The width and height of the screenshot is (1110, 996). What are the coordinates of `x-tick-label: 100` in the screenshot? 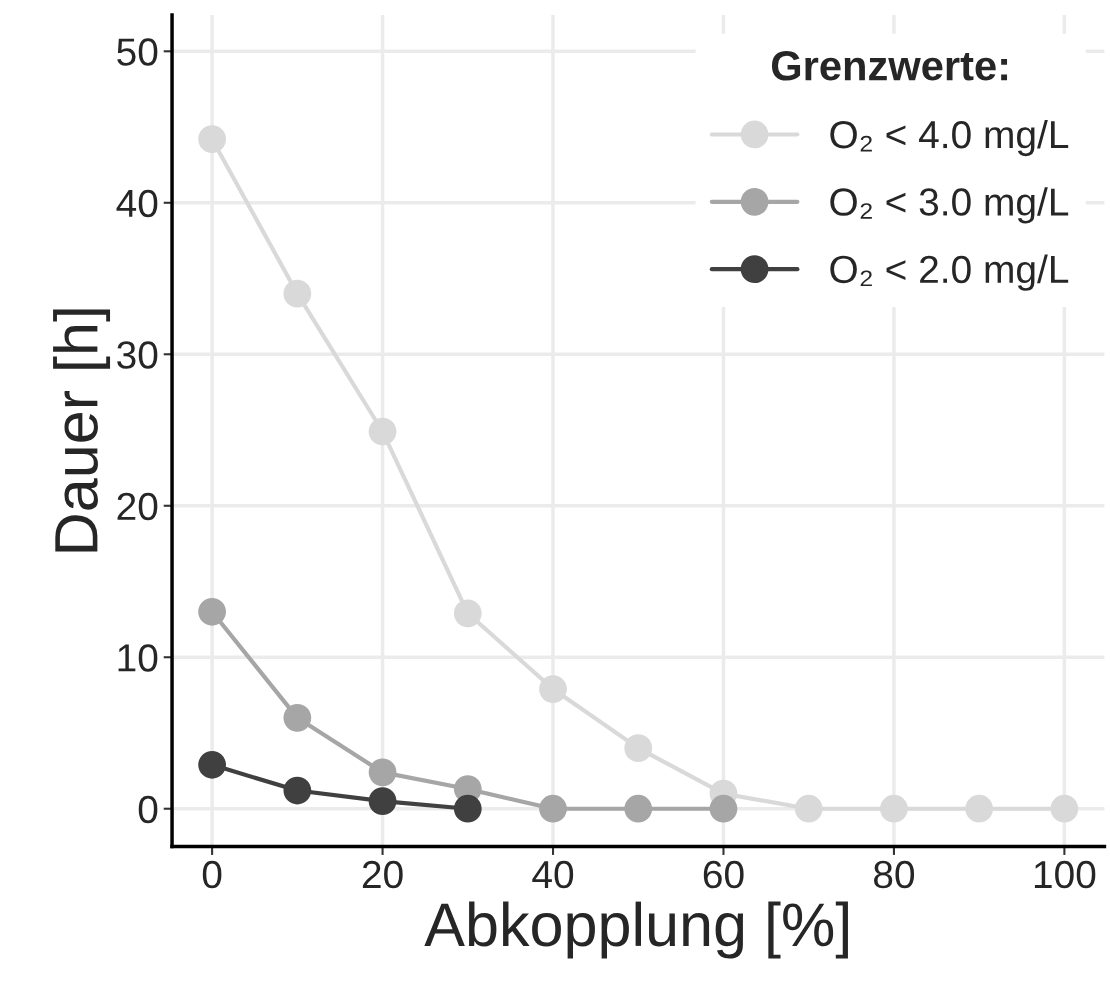 It's located at (1065, 874).